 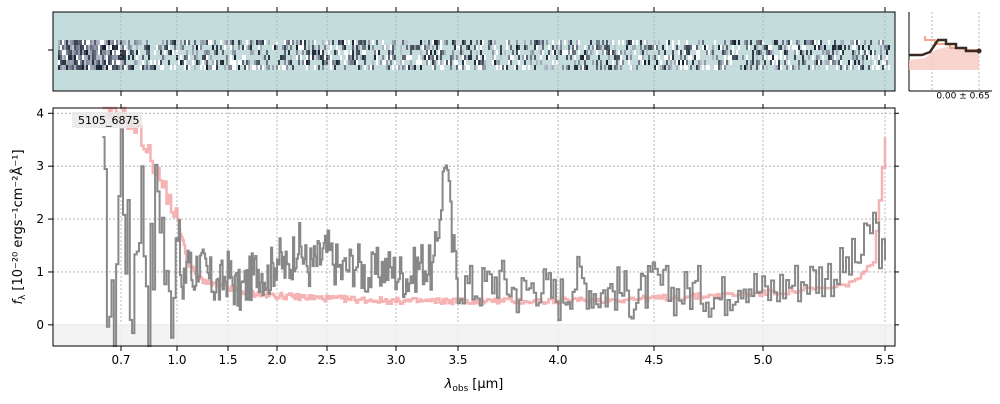 I want to click on profile-data-line, so click(x=944, y=47).